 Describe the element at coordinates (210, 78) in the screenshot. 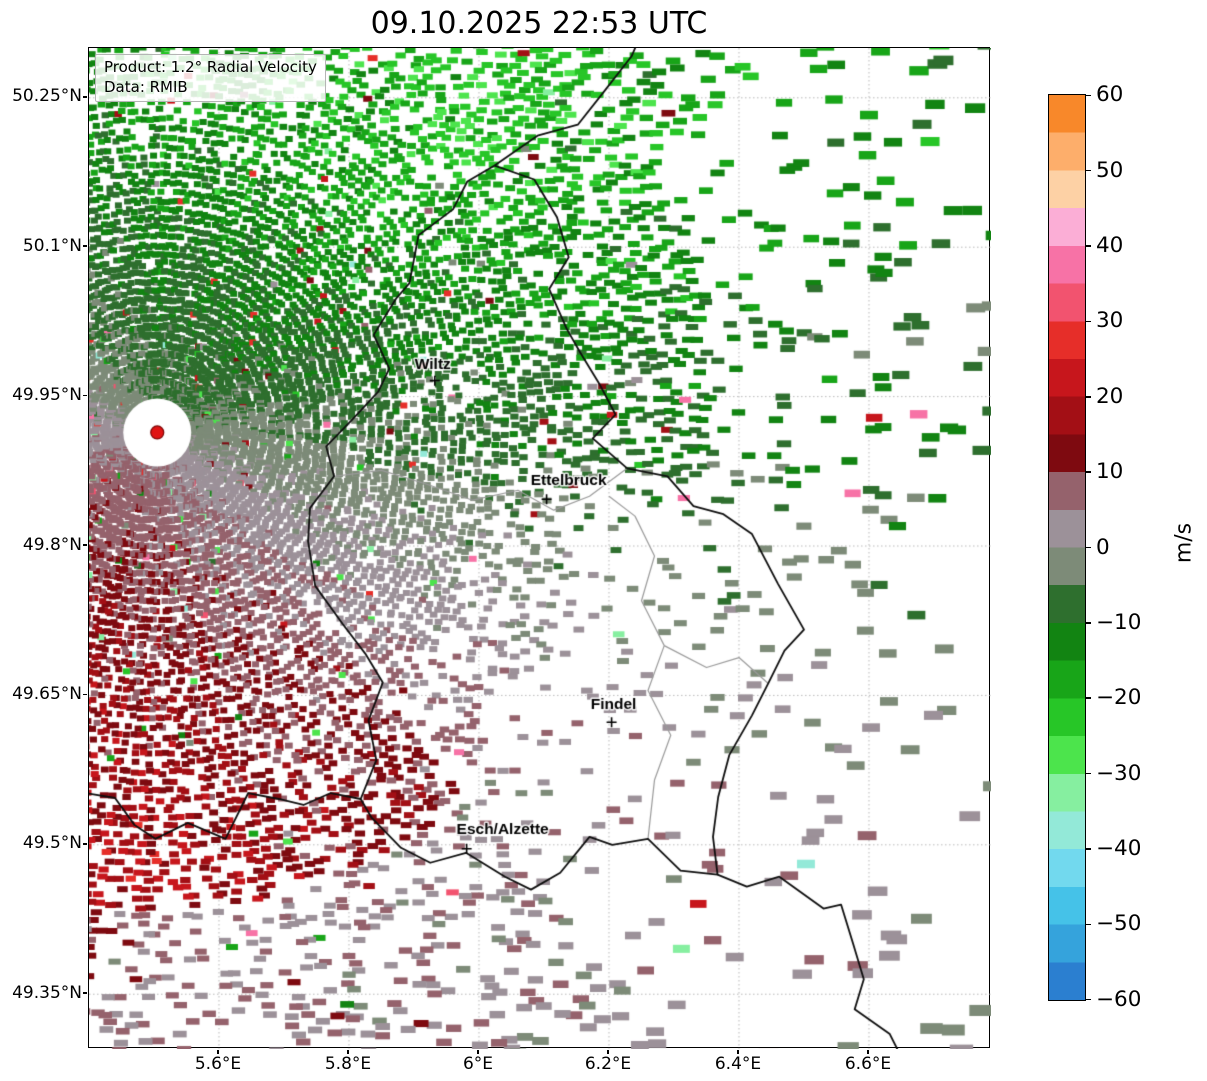

I see `product-info-box: Product: 1.2° Radial Velocity Data: RMIB` at that location.